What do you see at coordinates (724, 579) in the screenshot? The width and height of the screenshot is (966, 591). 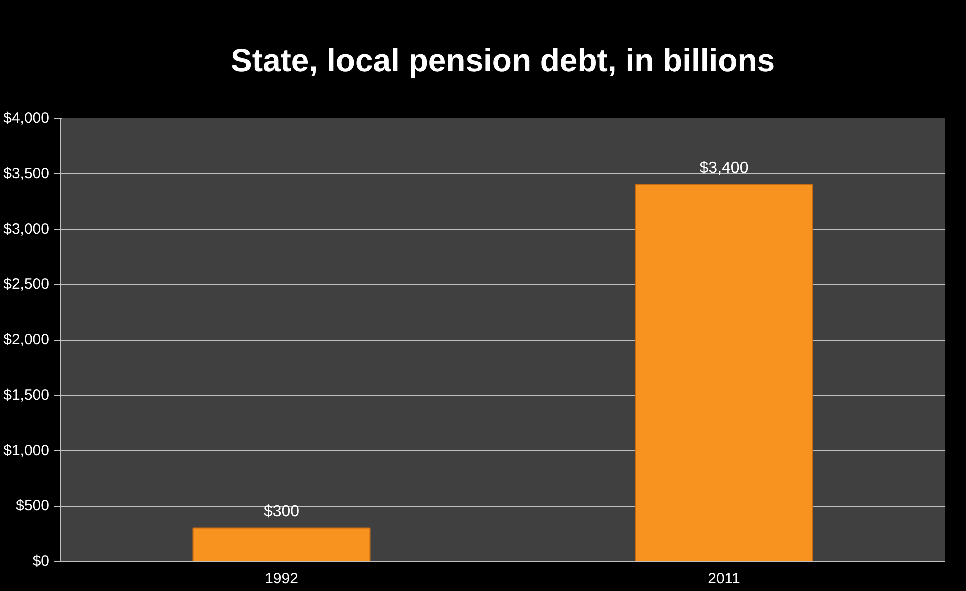 I see `x-tick-label: 2011` at bounding box center [724, 579].